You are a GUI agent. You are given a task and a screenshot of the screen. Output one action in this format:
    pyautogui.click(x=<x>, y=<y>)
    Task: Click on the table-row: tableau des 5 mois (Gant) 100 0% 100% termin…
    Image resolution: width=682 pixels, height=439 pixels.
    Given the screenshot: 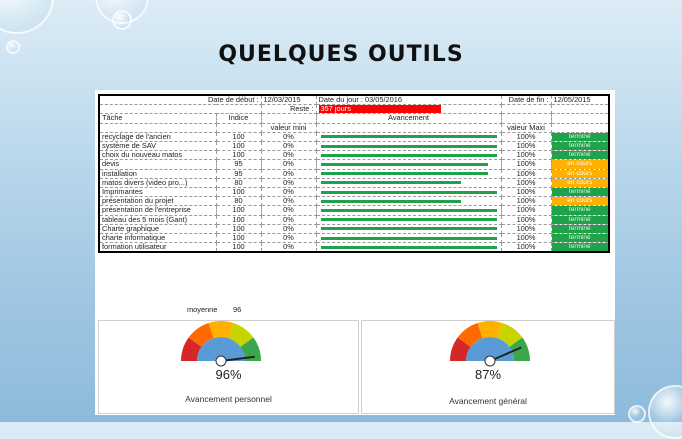 What is the action you would take?
    pyautogui.click(x=354, y=219)
    